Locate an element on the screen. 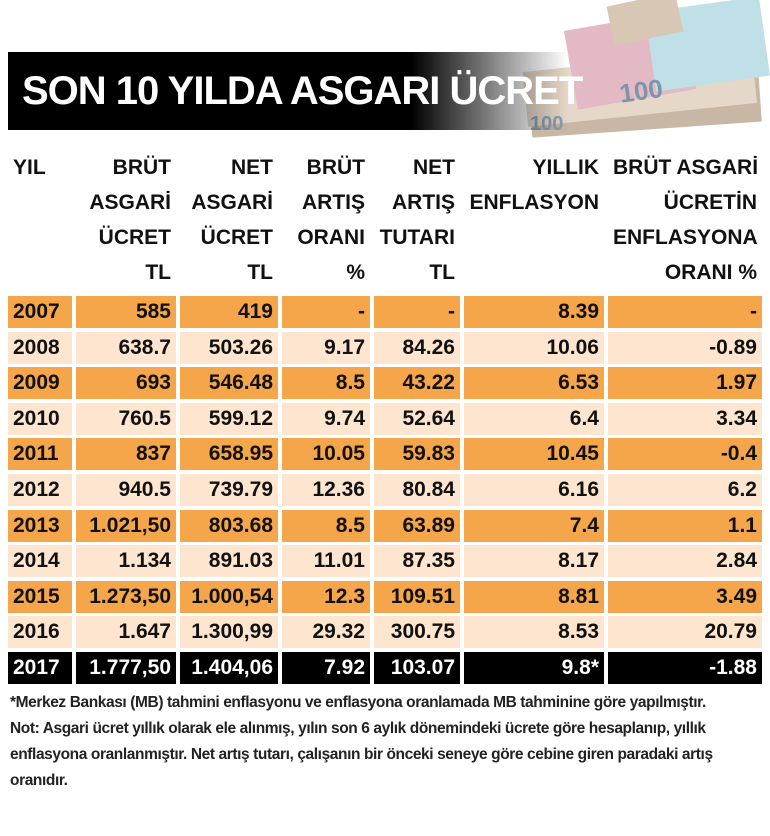 The width and height of the screenshot is (770, 836). row-header: 2017 is located at coordinates (40, 668).